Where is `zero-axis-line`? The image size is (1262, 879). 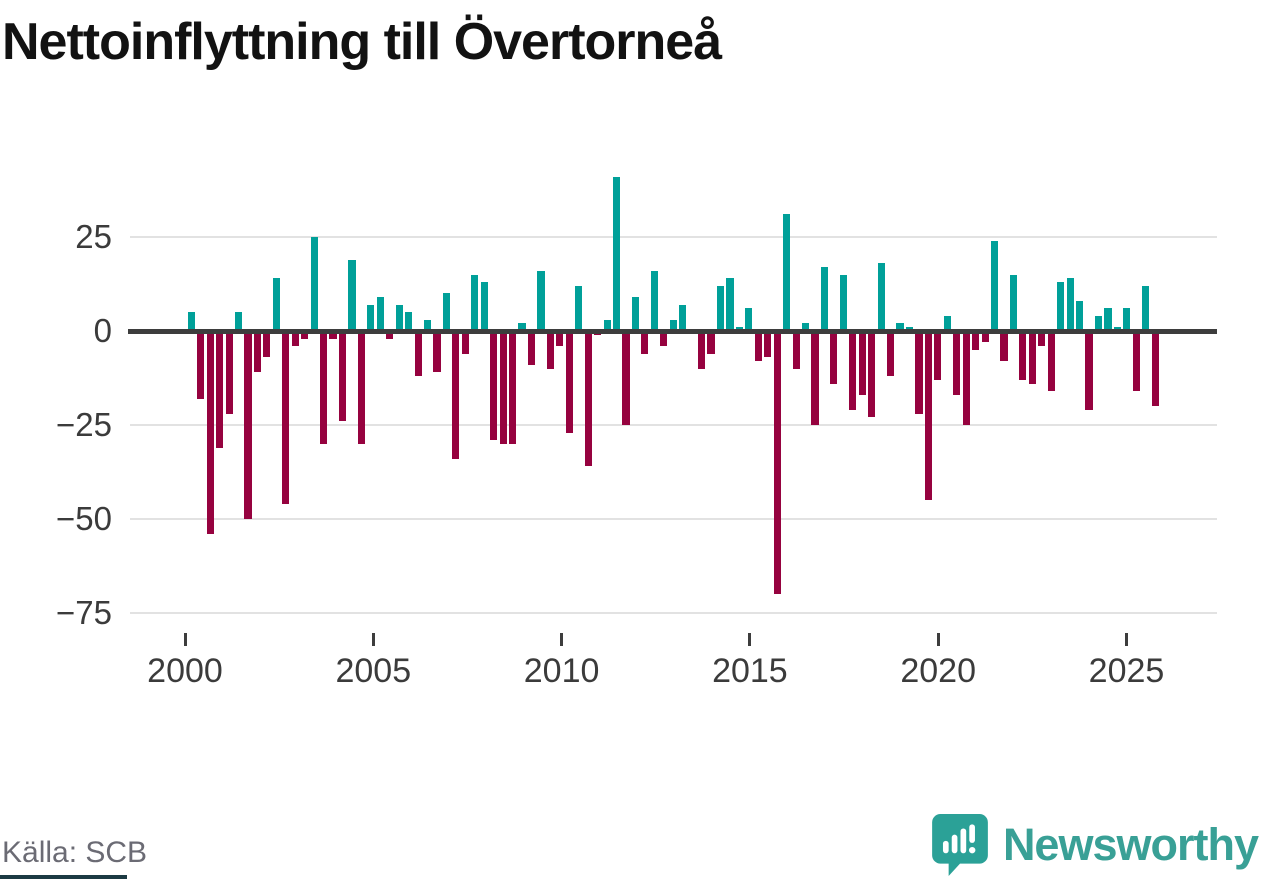 zero-axis-line is located at coordinates (672, 331).